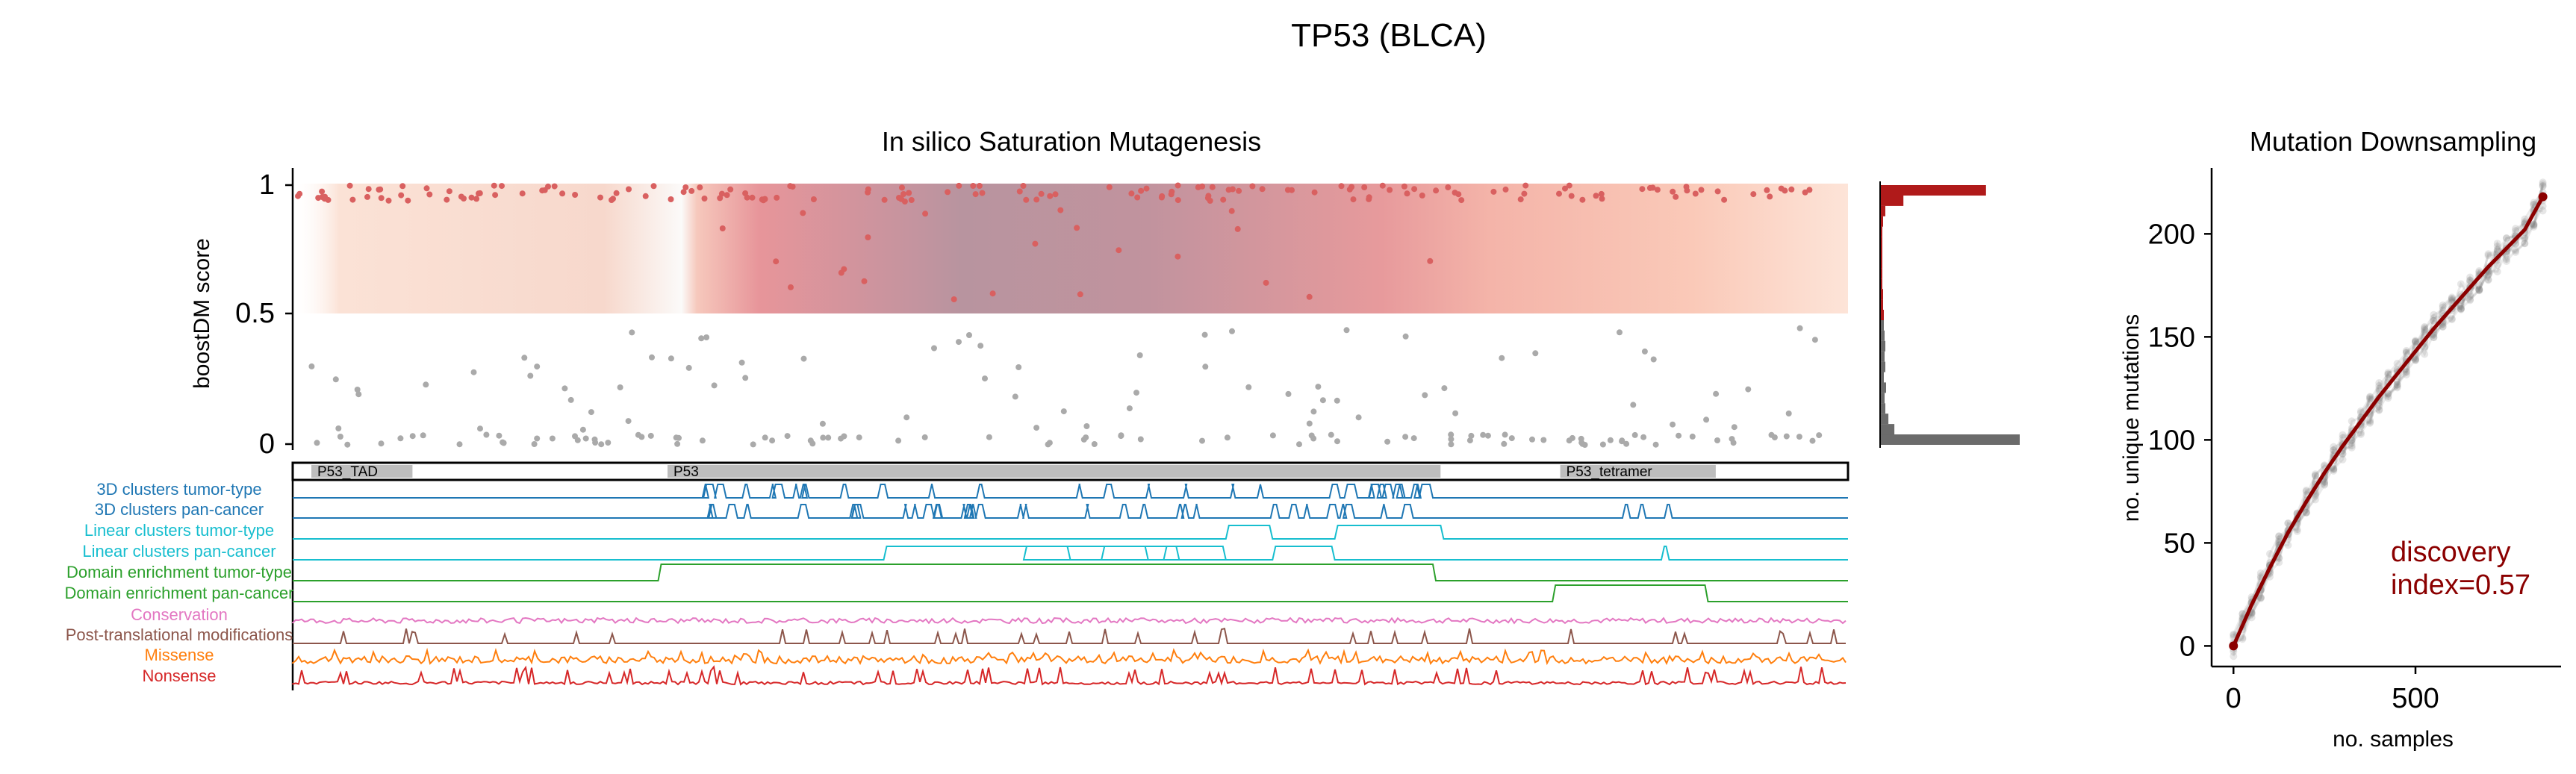 This screenshot has height=774, width=2576. Describe the element at coordinates (2171, 440) in the screenshot. I see `ds-y-tick-label: 100` at that location.